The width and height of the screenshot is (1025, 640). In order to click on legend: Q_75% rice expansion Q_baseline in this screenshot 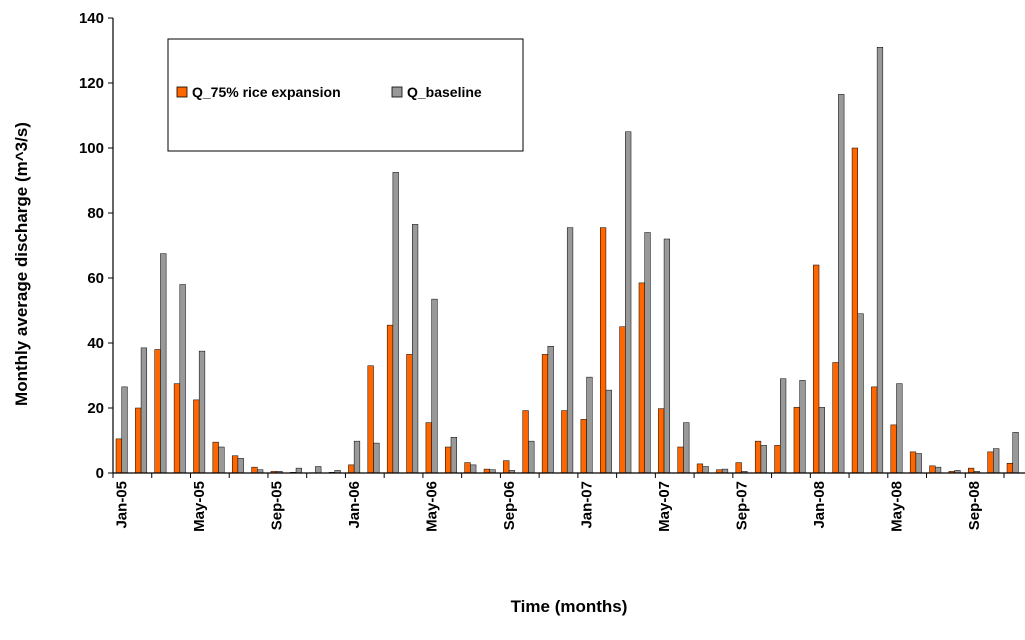, I will do `click(345, 95)`.